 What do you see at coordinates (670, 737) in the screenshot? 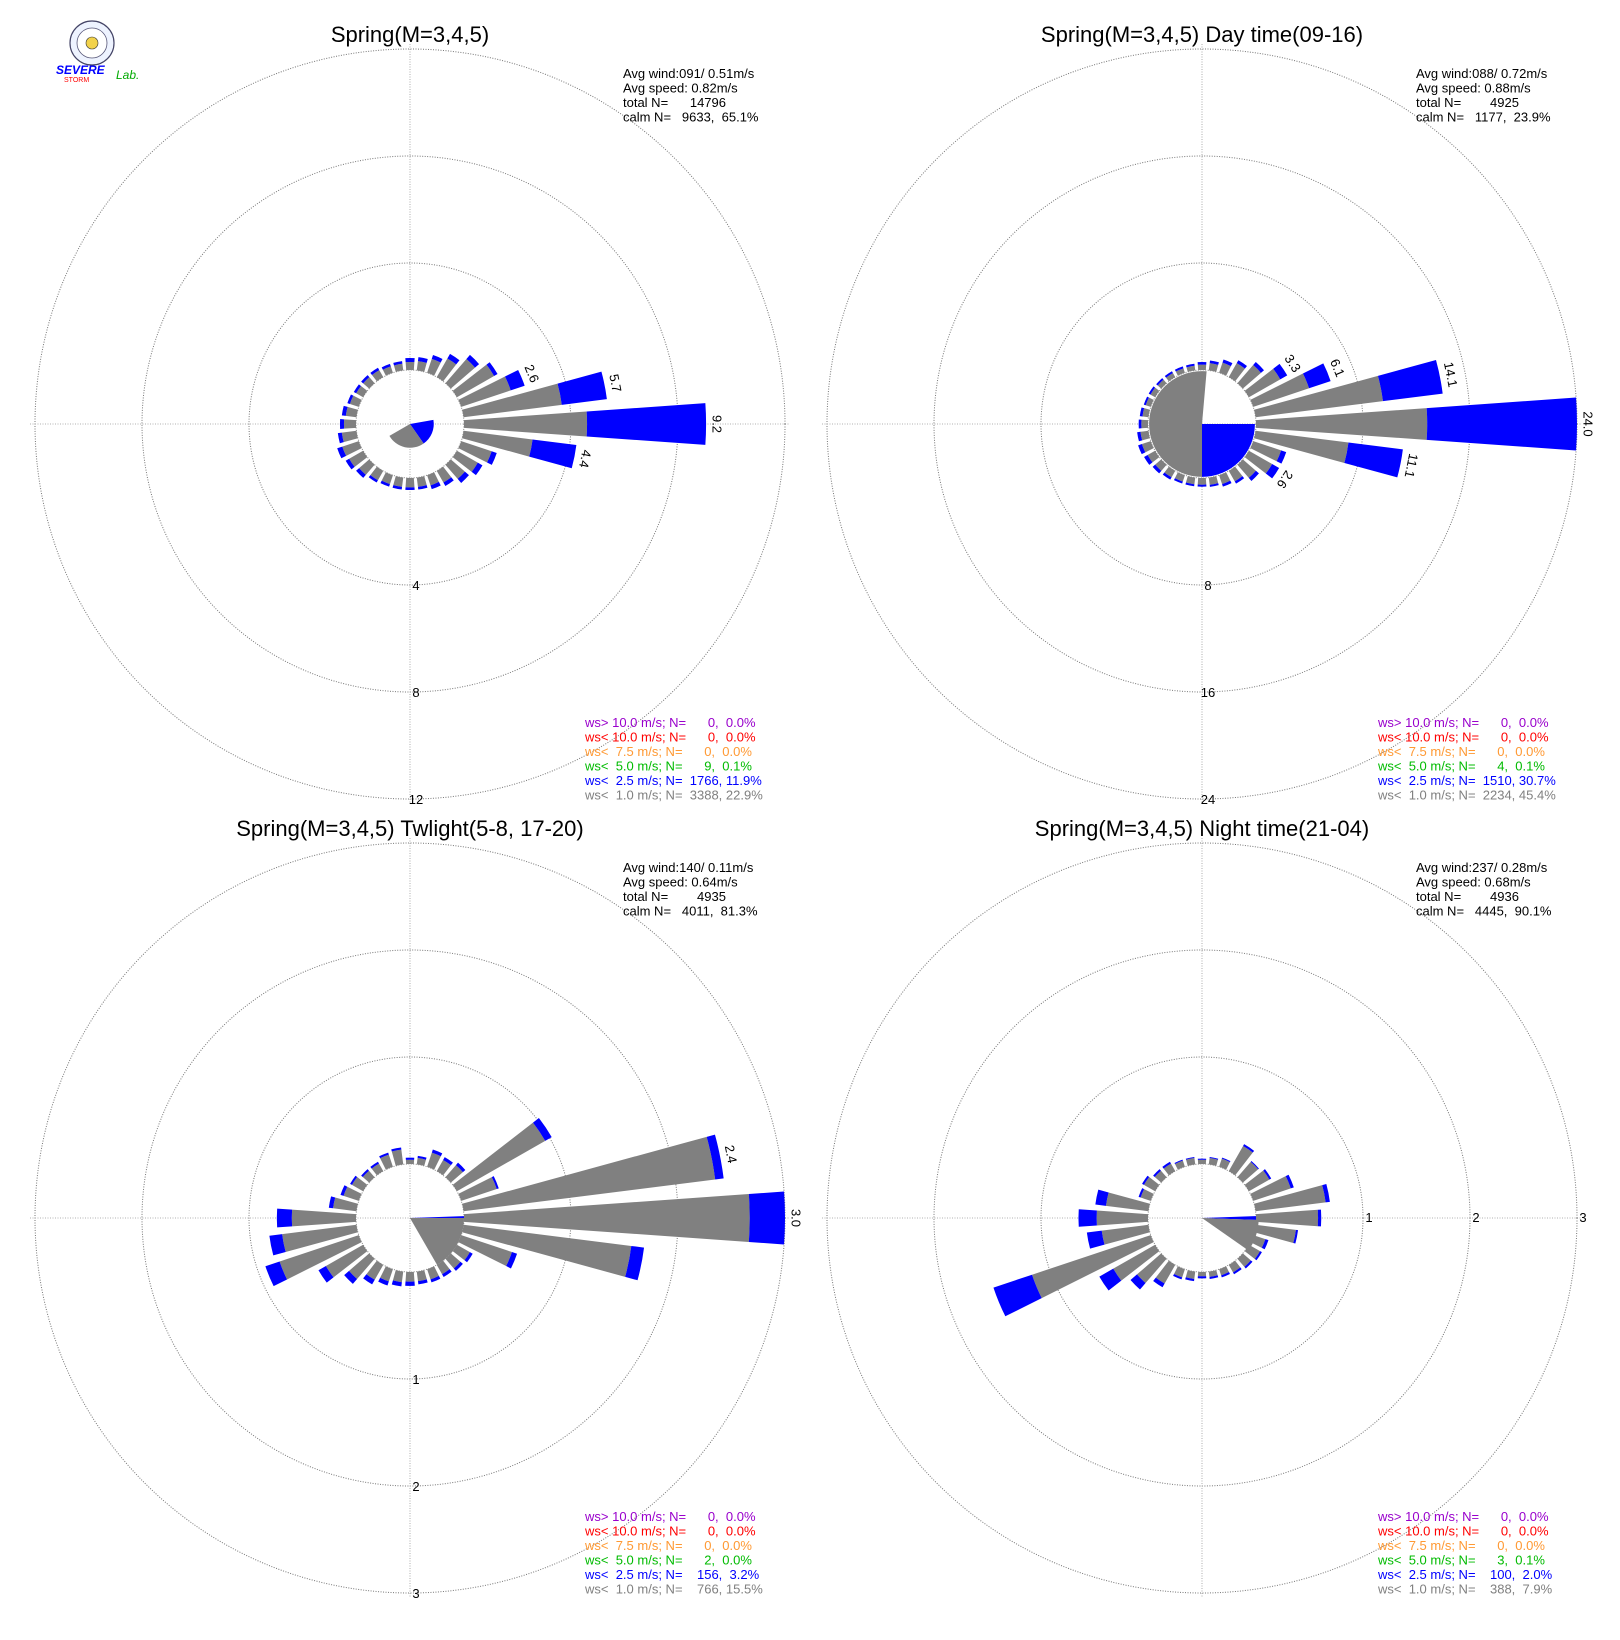
I see `legend-entry: ws< 10.0 m/s; N= 0, 0.0%` at bounding box center [670, 737].